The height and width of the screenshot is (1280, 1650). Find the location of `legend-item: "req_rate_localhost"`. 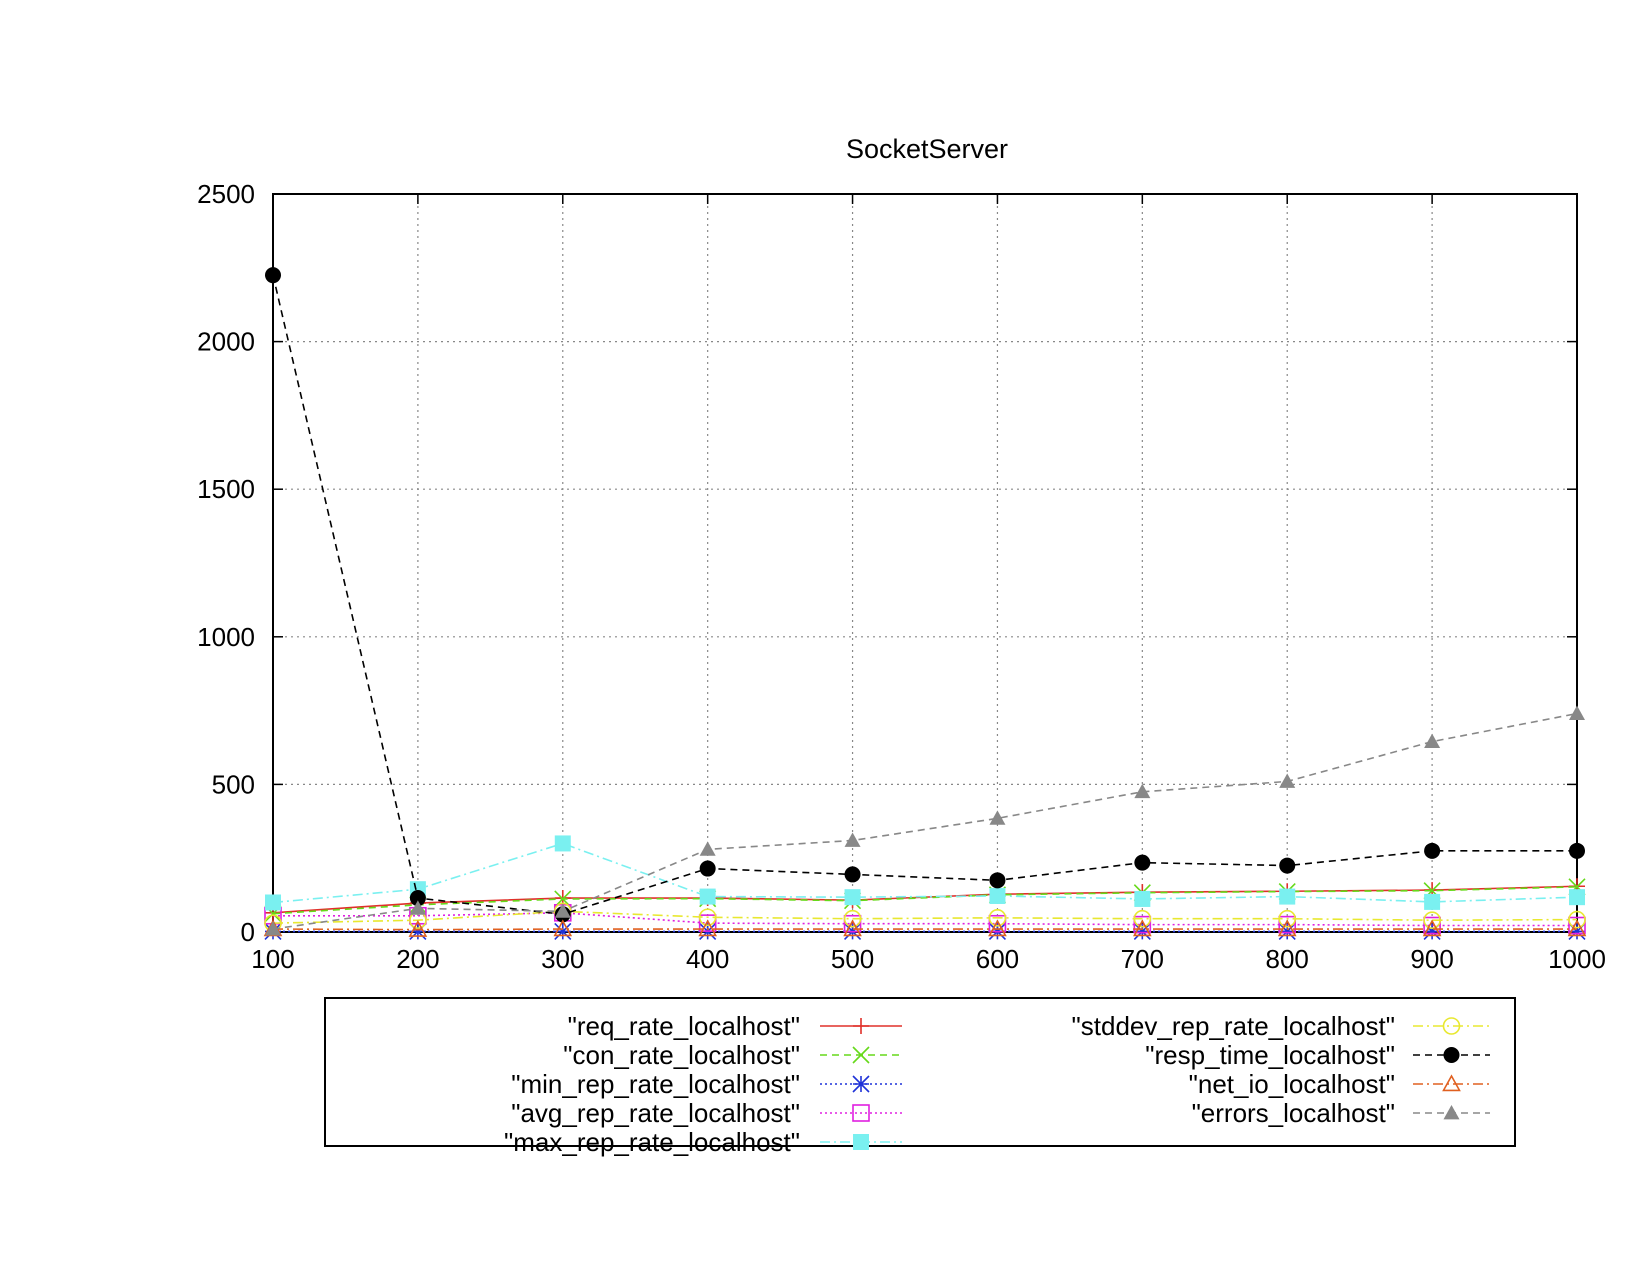

legend-item: "req_rate_localhost" is located at coordinates (735, 1026).